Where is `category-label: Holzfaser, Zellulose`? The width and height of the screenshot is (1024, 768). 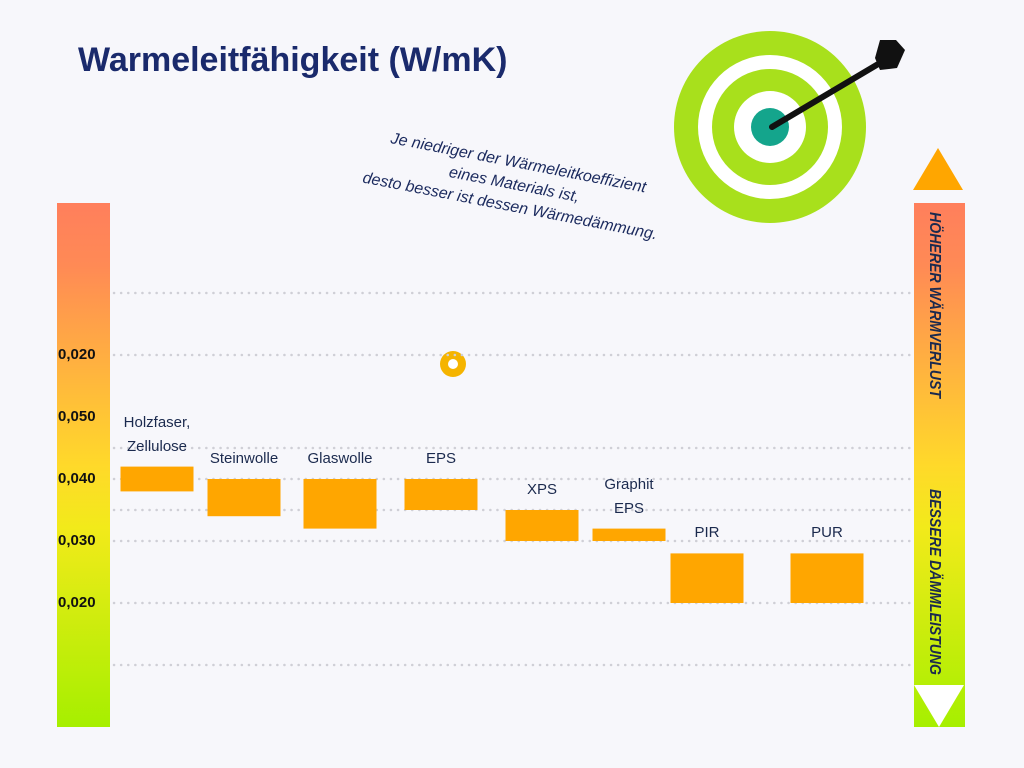
category-label: Holzfaser, Zellulose is located at coordinates (157, 434).